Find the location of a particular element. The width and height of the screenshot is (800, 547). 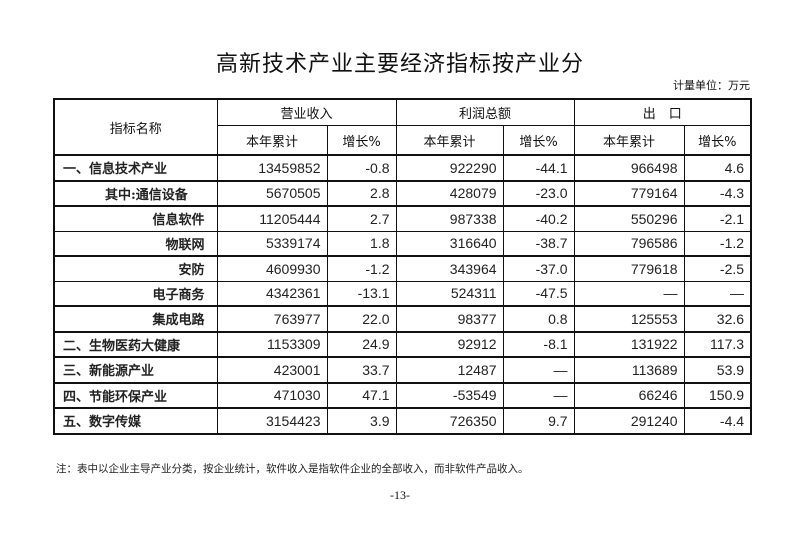

row-name: 安防 is located at coordinates (135, 268).